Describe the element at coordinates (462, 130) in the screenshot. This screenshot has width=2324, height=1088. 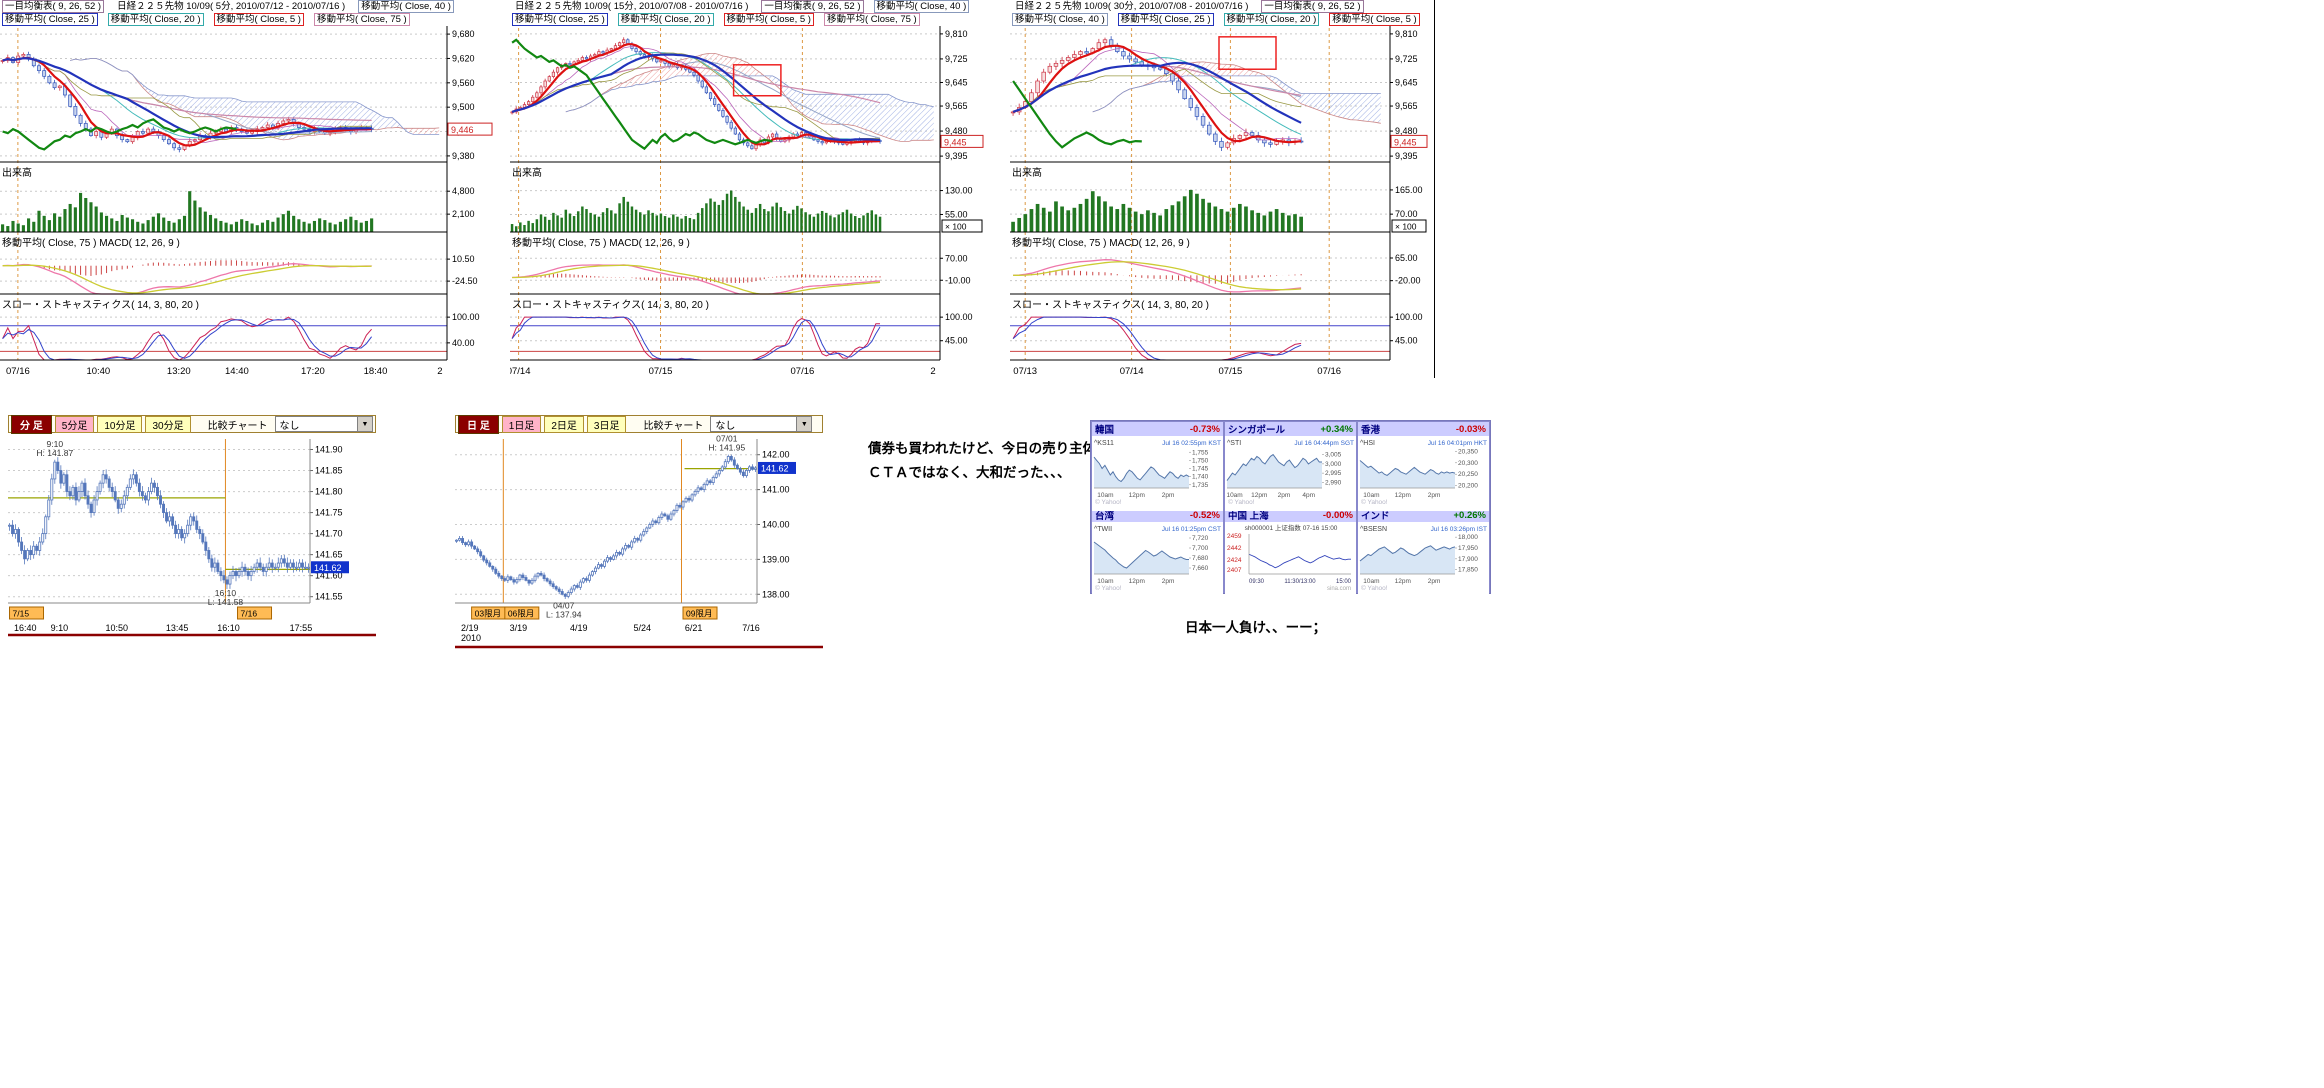
I see `svg-text: 9,446` at that location.